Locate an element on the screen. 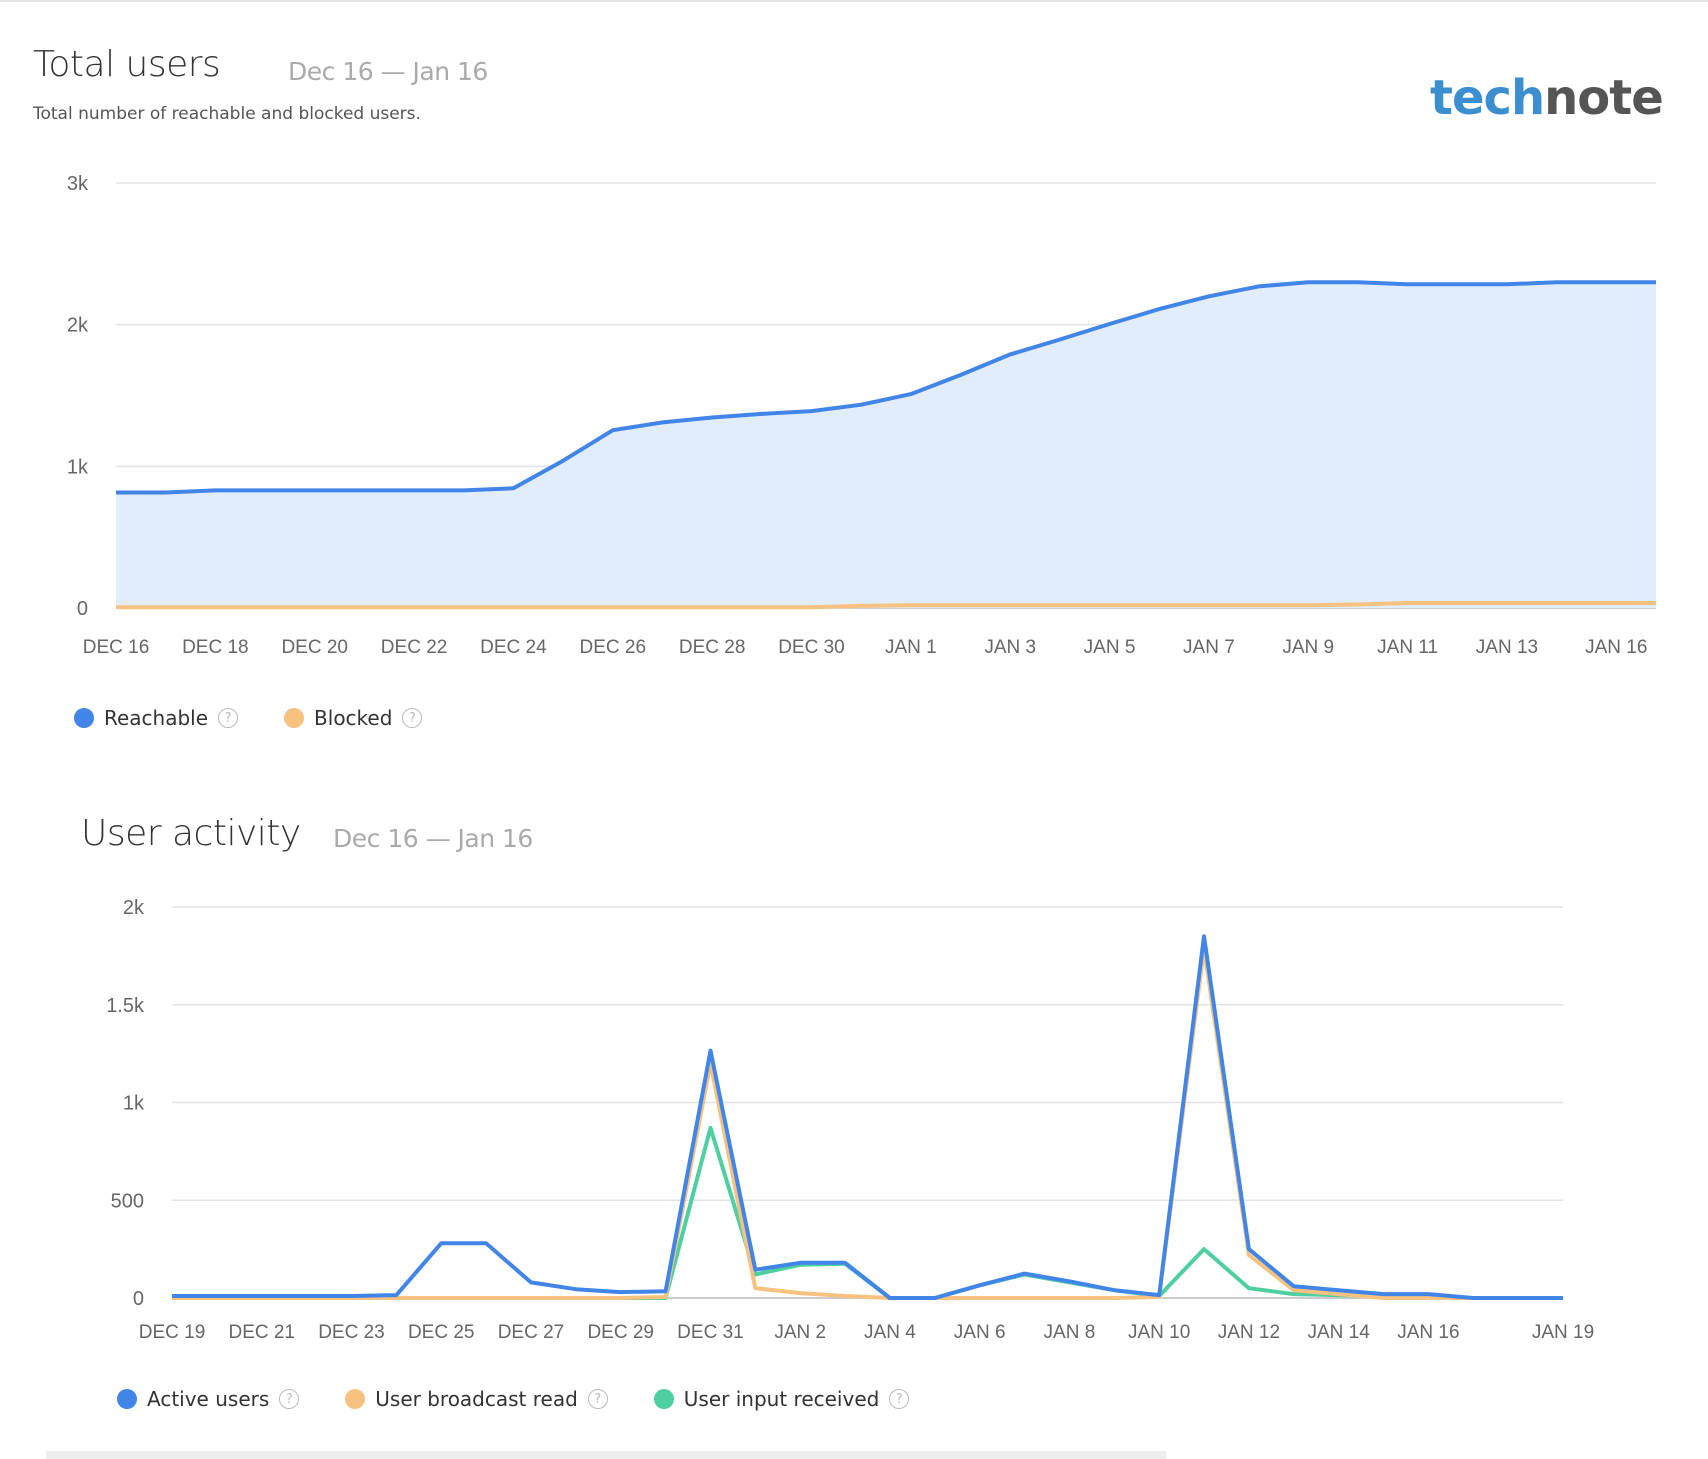 This screenshot has height=1459, width=1708. legend-label: Reachable is located at coordinates (156, 718).